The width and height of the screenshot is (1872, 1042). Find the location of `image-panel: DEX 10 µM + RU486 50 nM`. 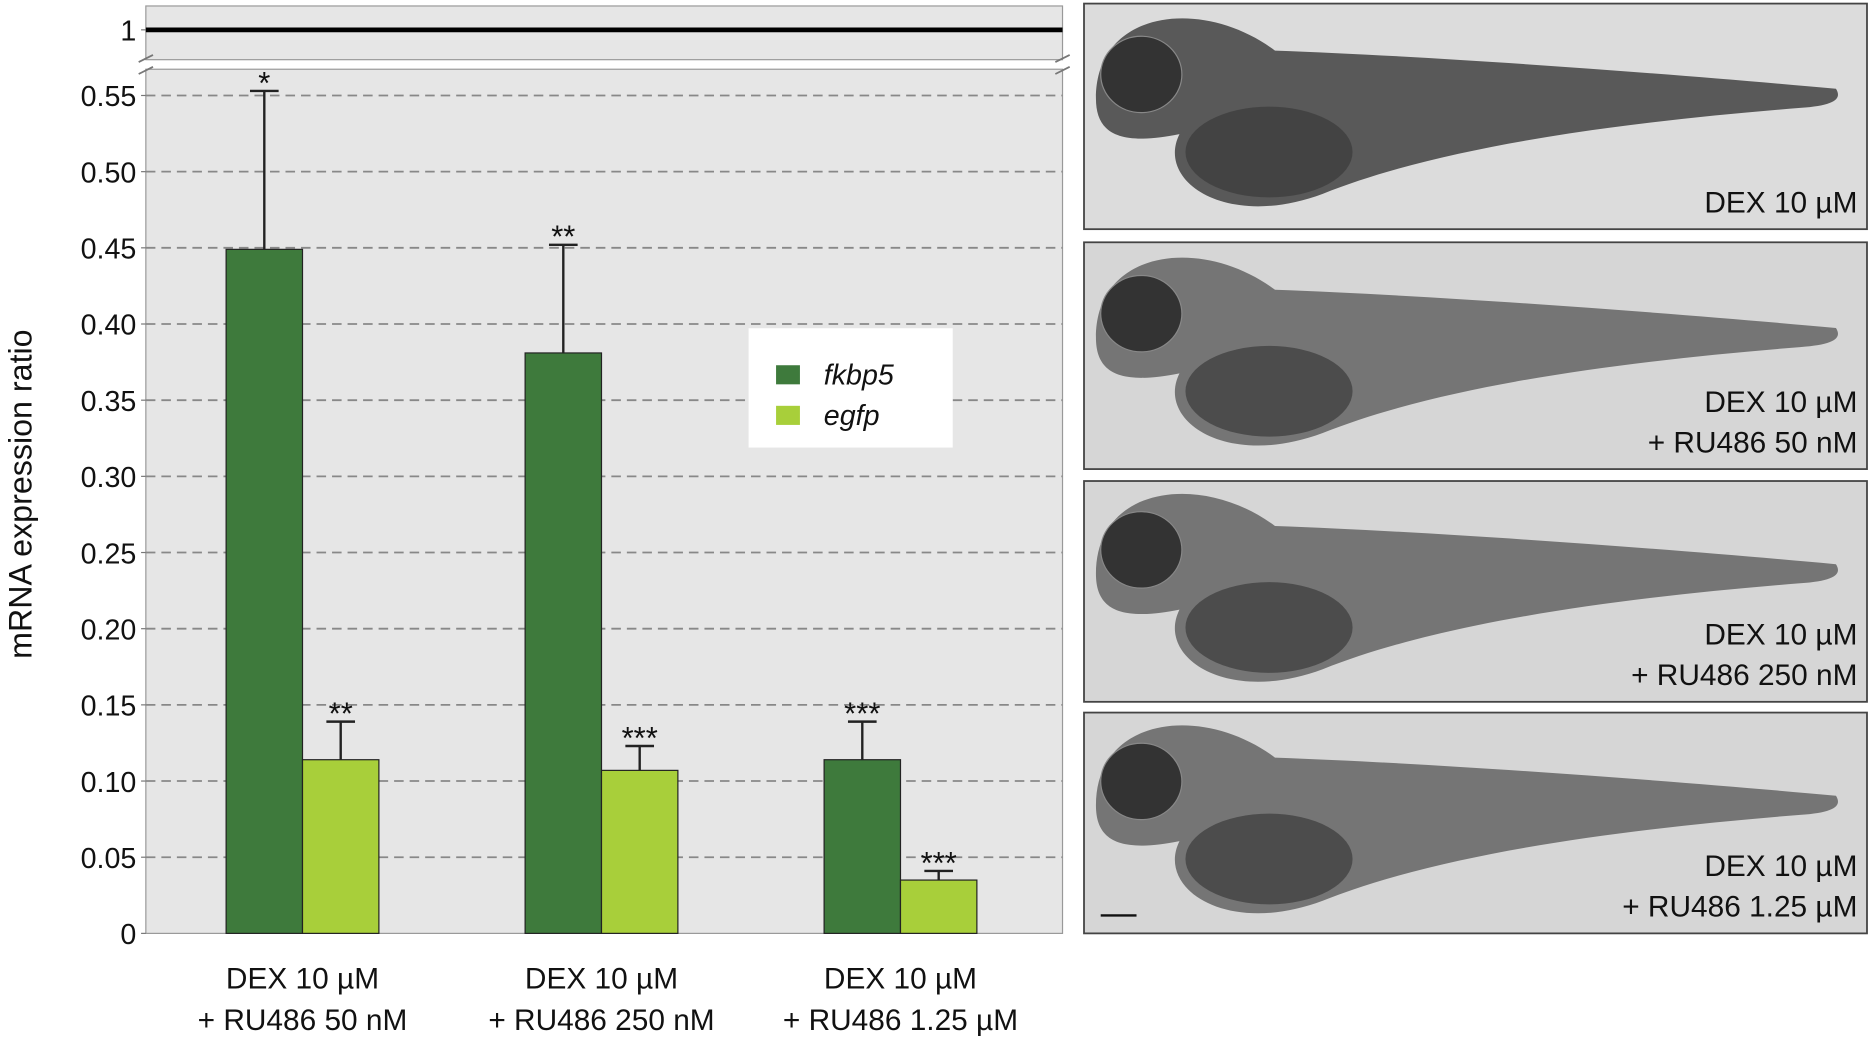

image-panel: DEX 10 µM + RU486 50 nM is located at coordinates (1475, 355).